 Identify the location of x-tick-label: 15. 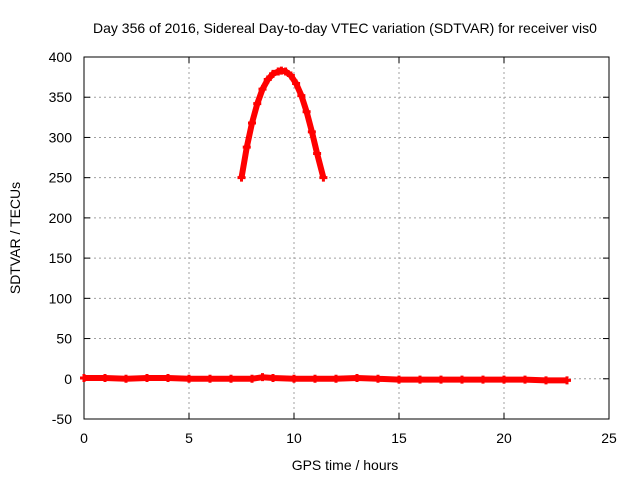
(399, 438).